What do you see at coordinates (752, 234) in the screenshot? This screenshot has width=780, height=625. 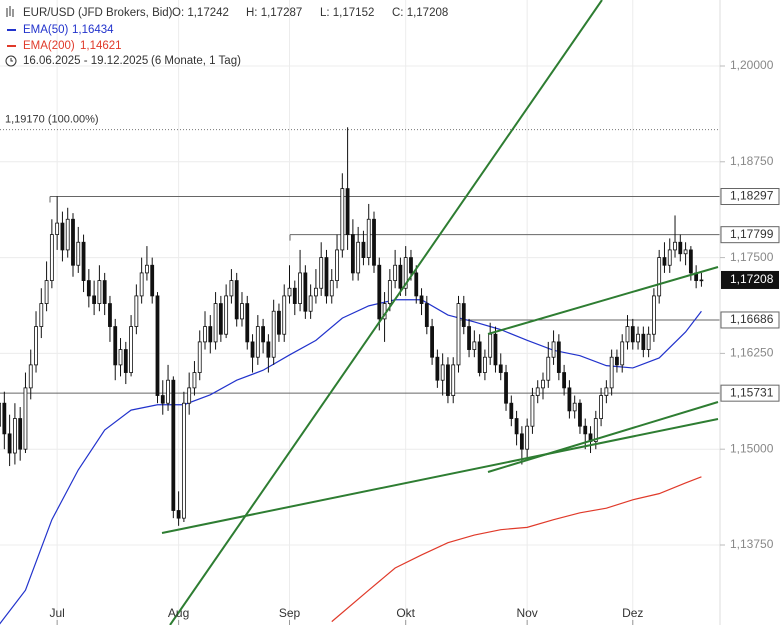 I see `level-label: 1,17799` at bounding box center [752, 234].